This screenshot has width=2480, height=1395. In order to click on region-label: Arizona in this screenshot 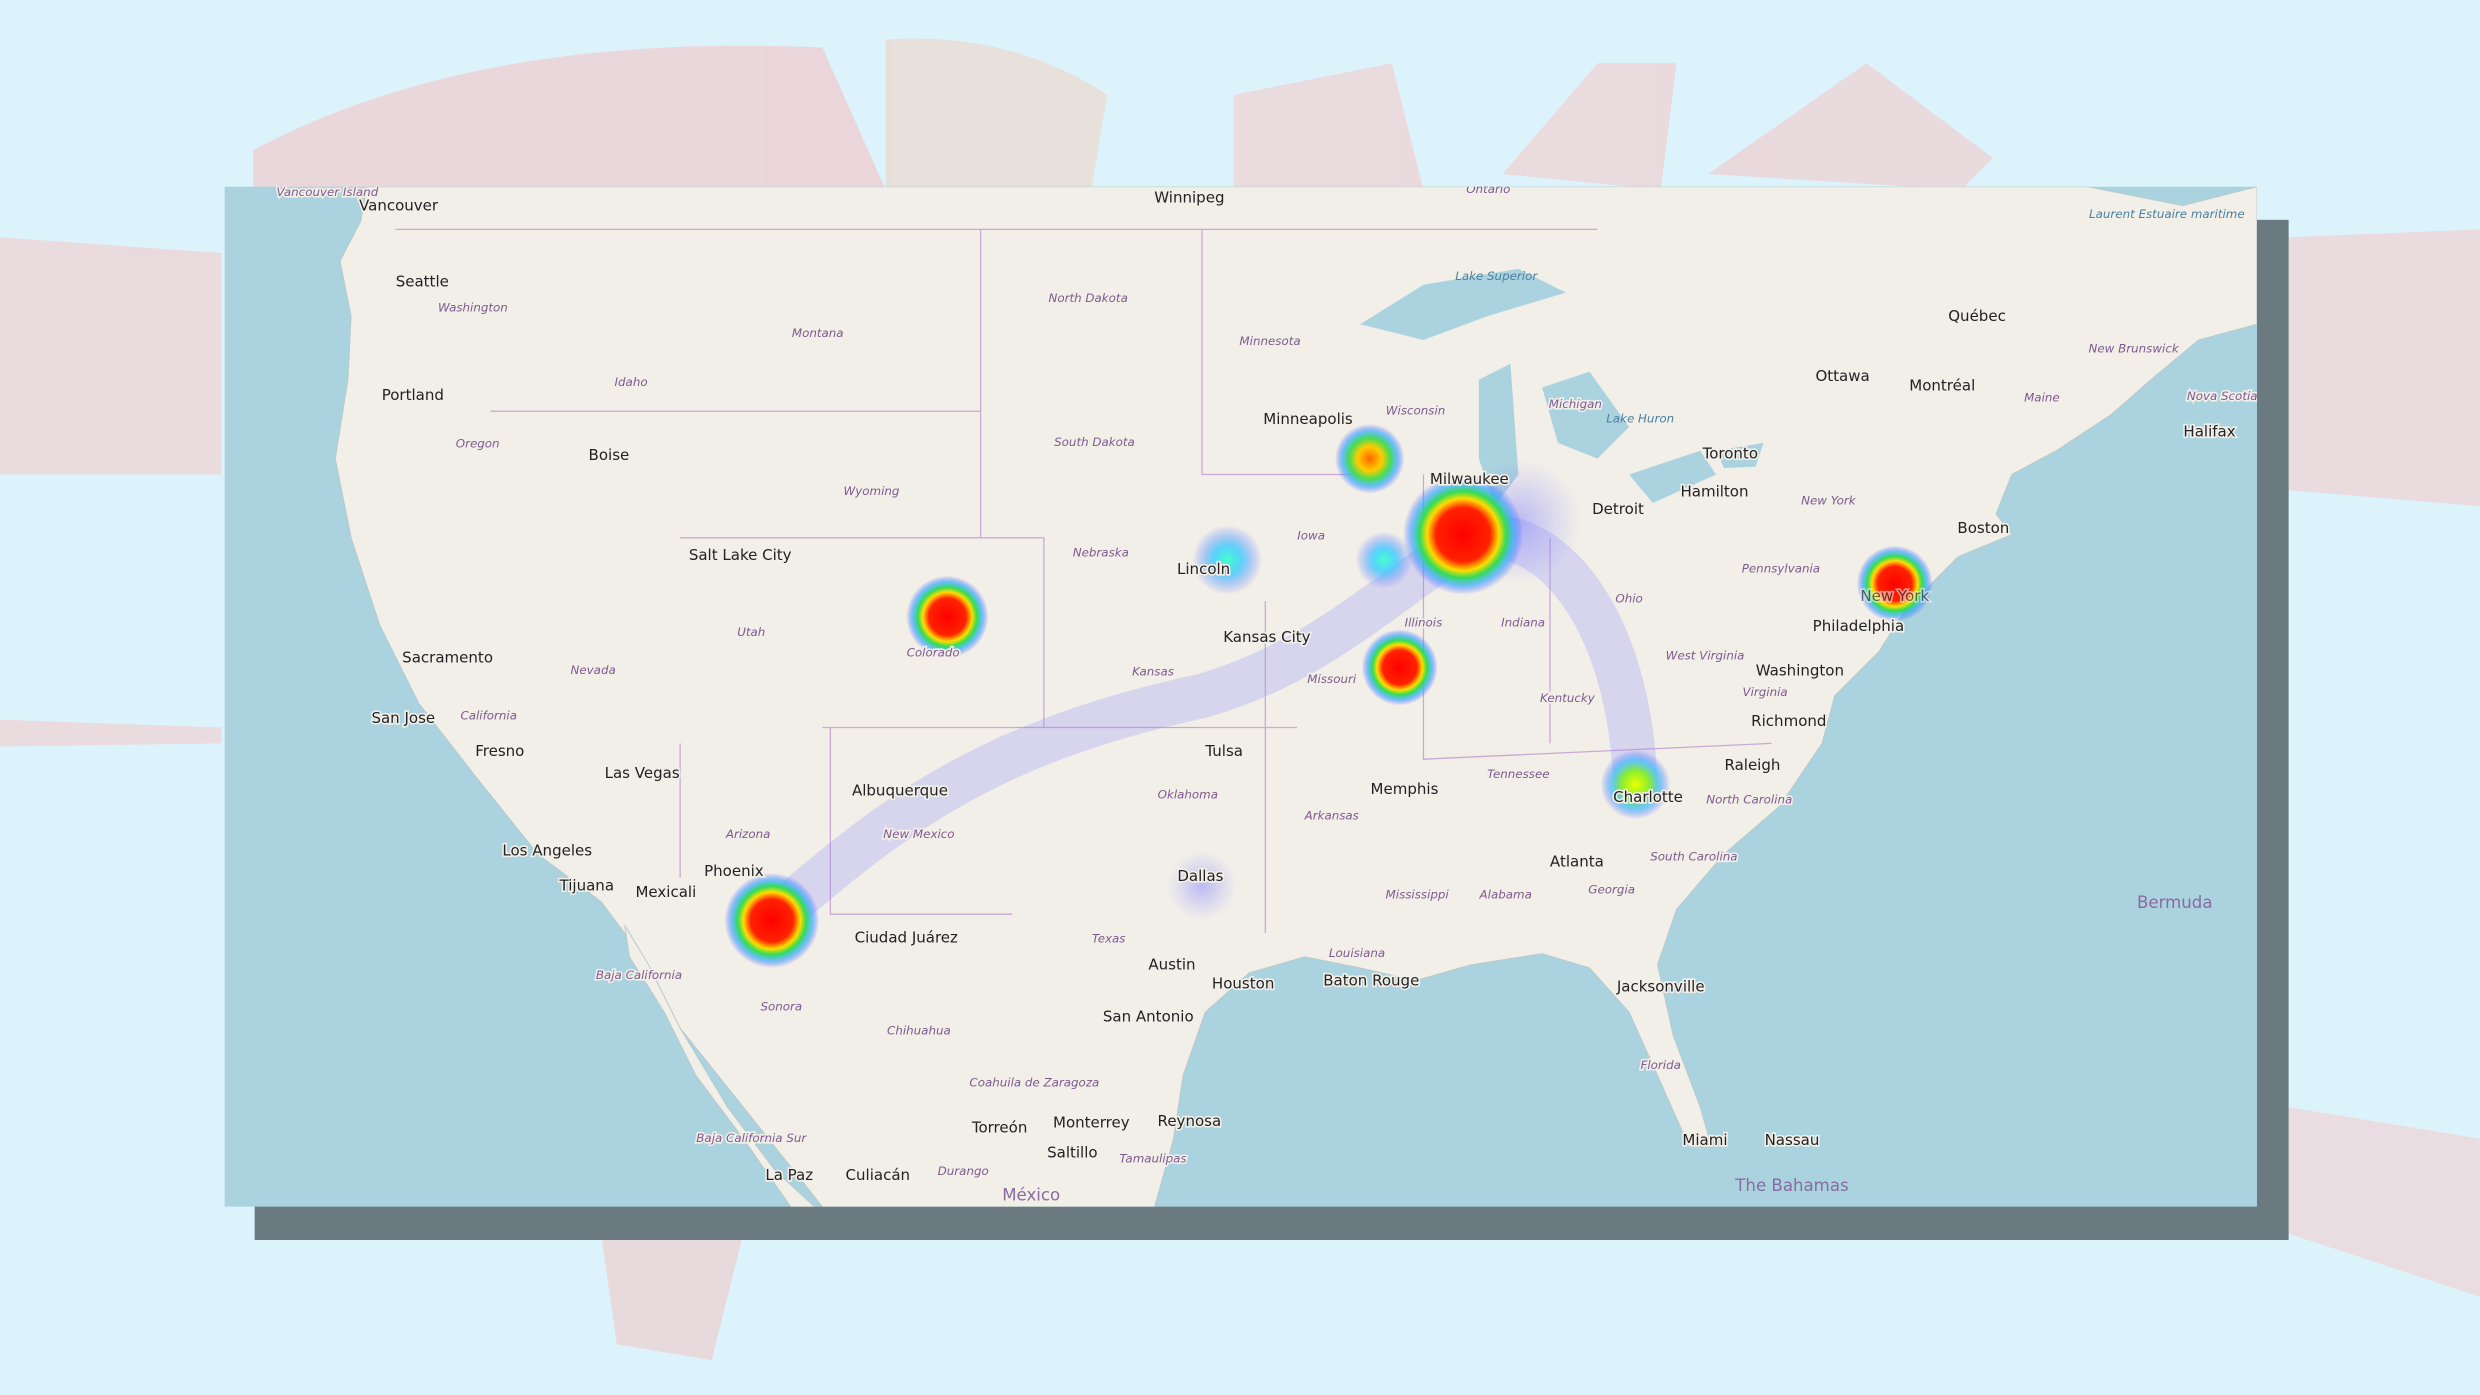, I will do `click(748, 834)`.